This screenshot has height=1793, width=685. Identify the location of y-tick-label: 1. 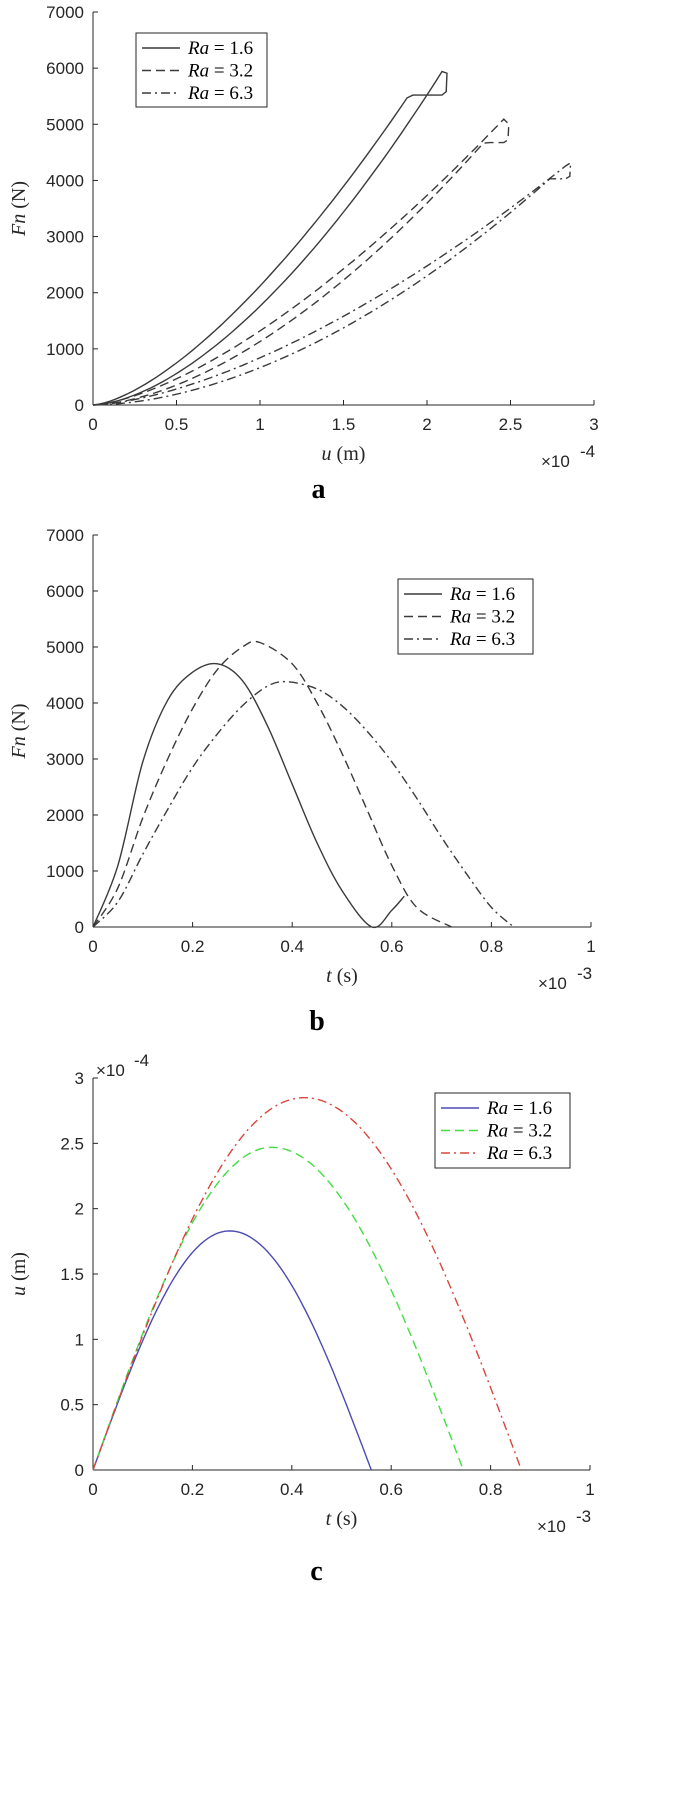
(79, 1339).